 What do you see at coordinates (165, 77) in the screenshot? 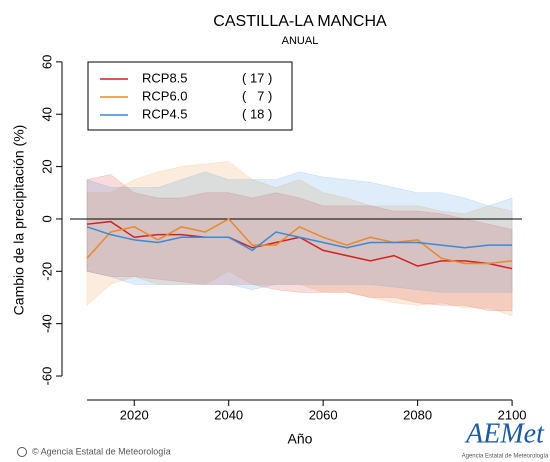
I see `legend-label: RCP8.5` at bounding box center [165, 77].